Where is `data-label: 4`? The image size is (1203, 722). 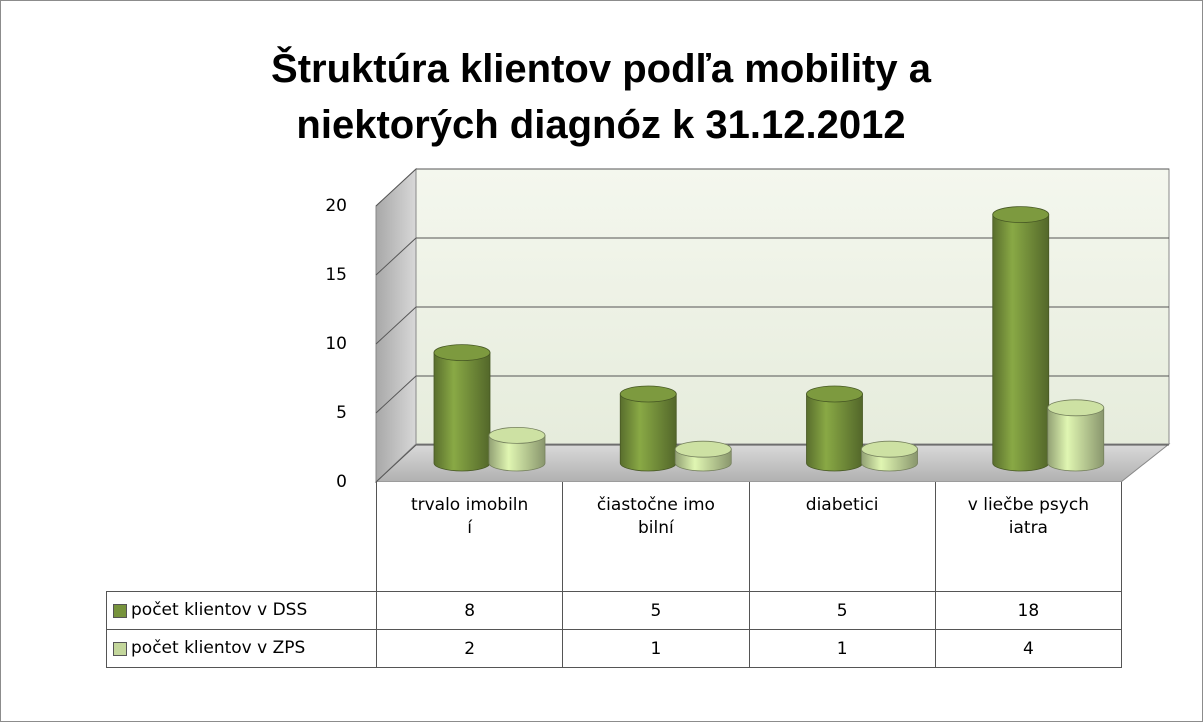 data-label: 4 is located at coordinates (1028, 648).